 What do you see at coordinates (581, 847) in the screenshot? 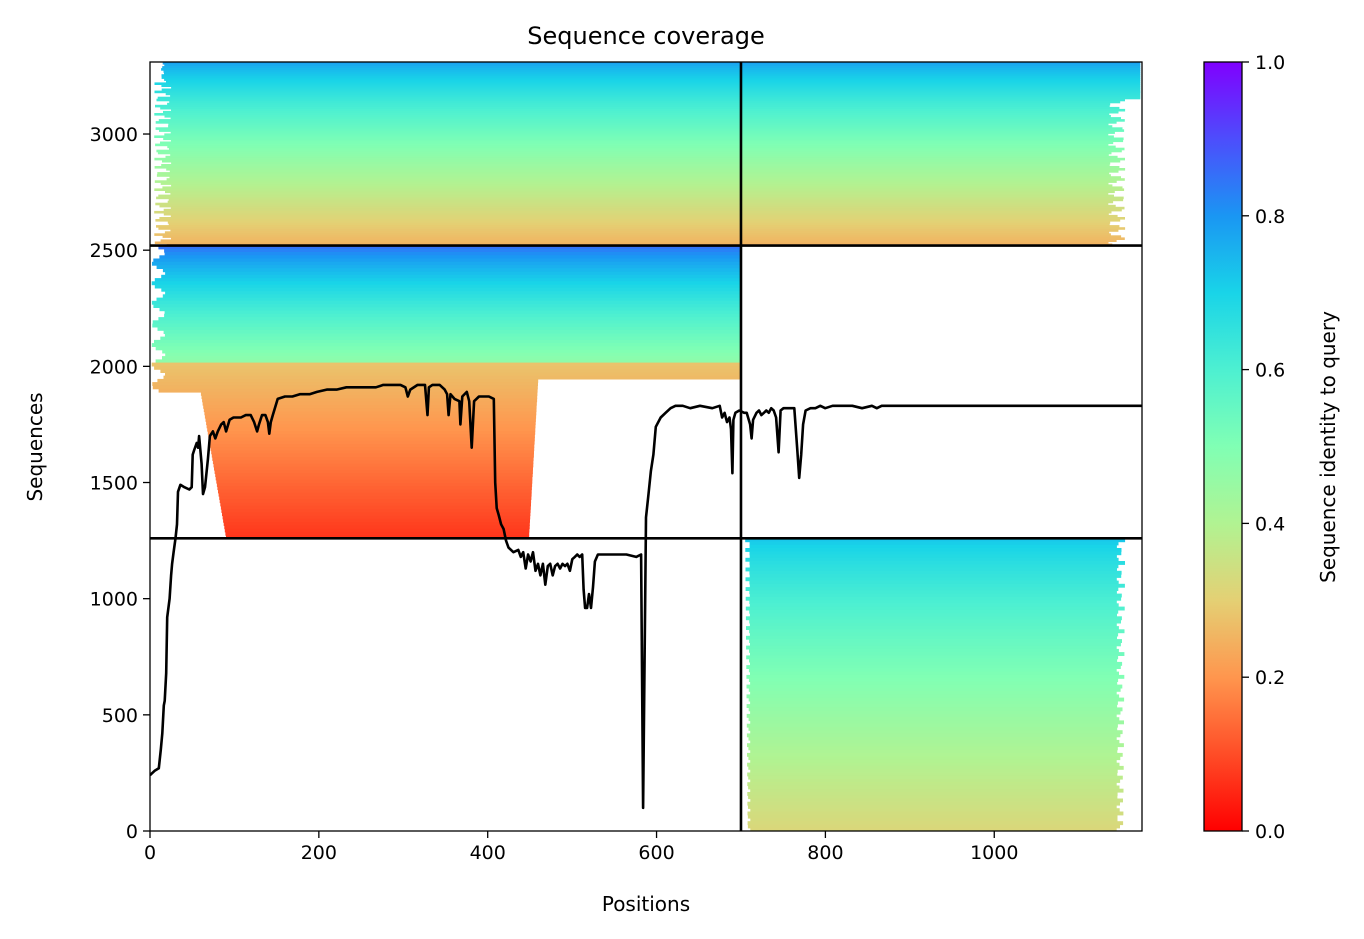
I see `x-axis: 0 200 400 600 800 1000` at bounding box center [581, 847].